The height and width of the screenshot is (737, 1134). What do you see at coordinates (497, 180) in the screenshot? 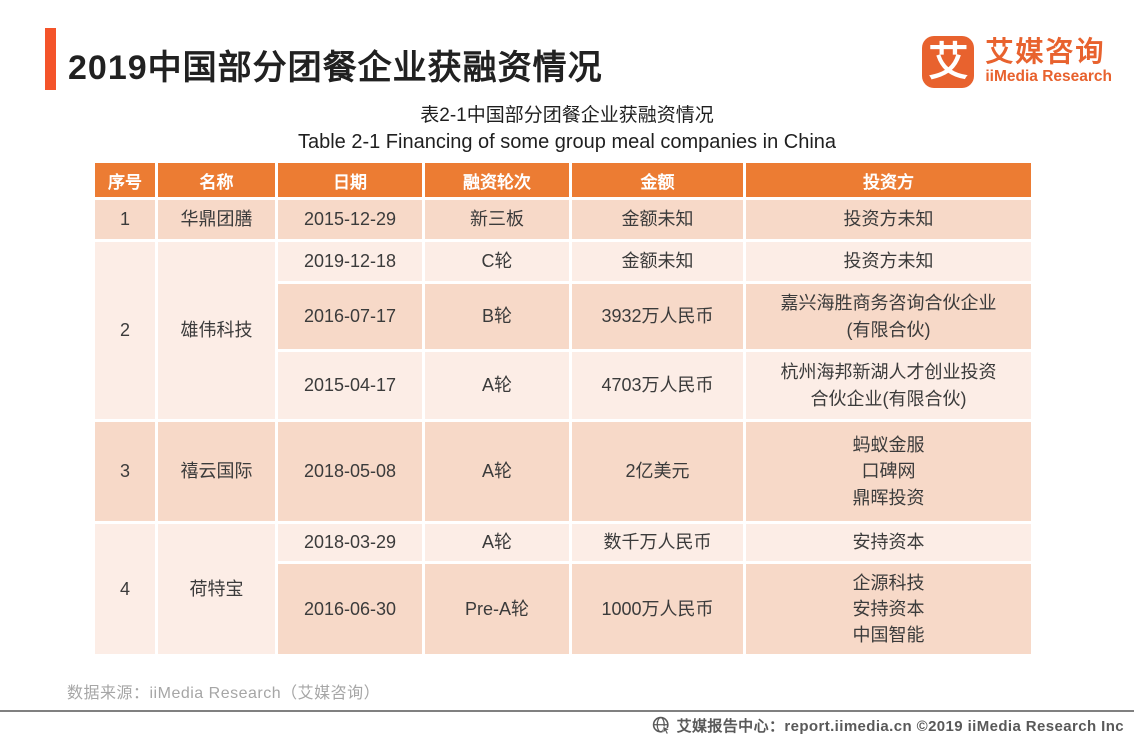
I see `column-header-3: 融资轮次` at bounding box center [497, 180].